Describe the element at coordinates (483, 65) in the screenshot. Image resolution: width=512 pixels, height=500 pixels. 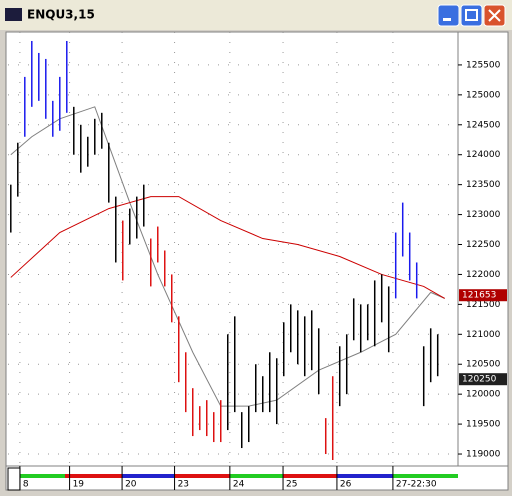
I see `y-tick-label: 125500` at that location.